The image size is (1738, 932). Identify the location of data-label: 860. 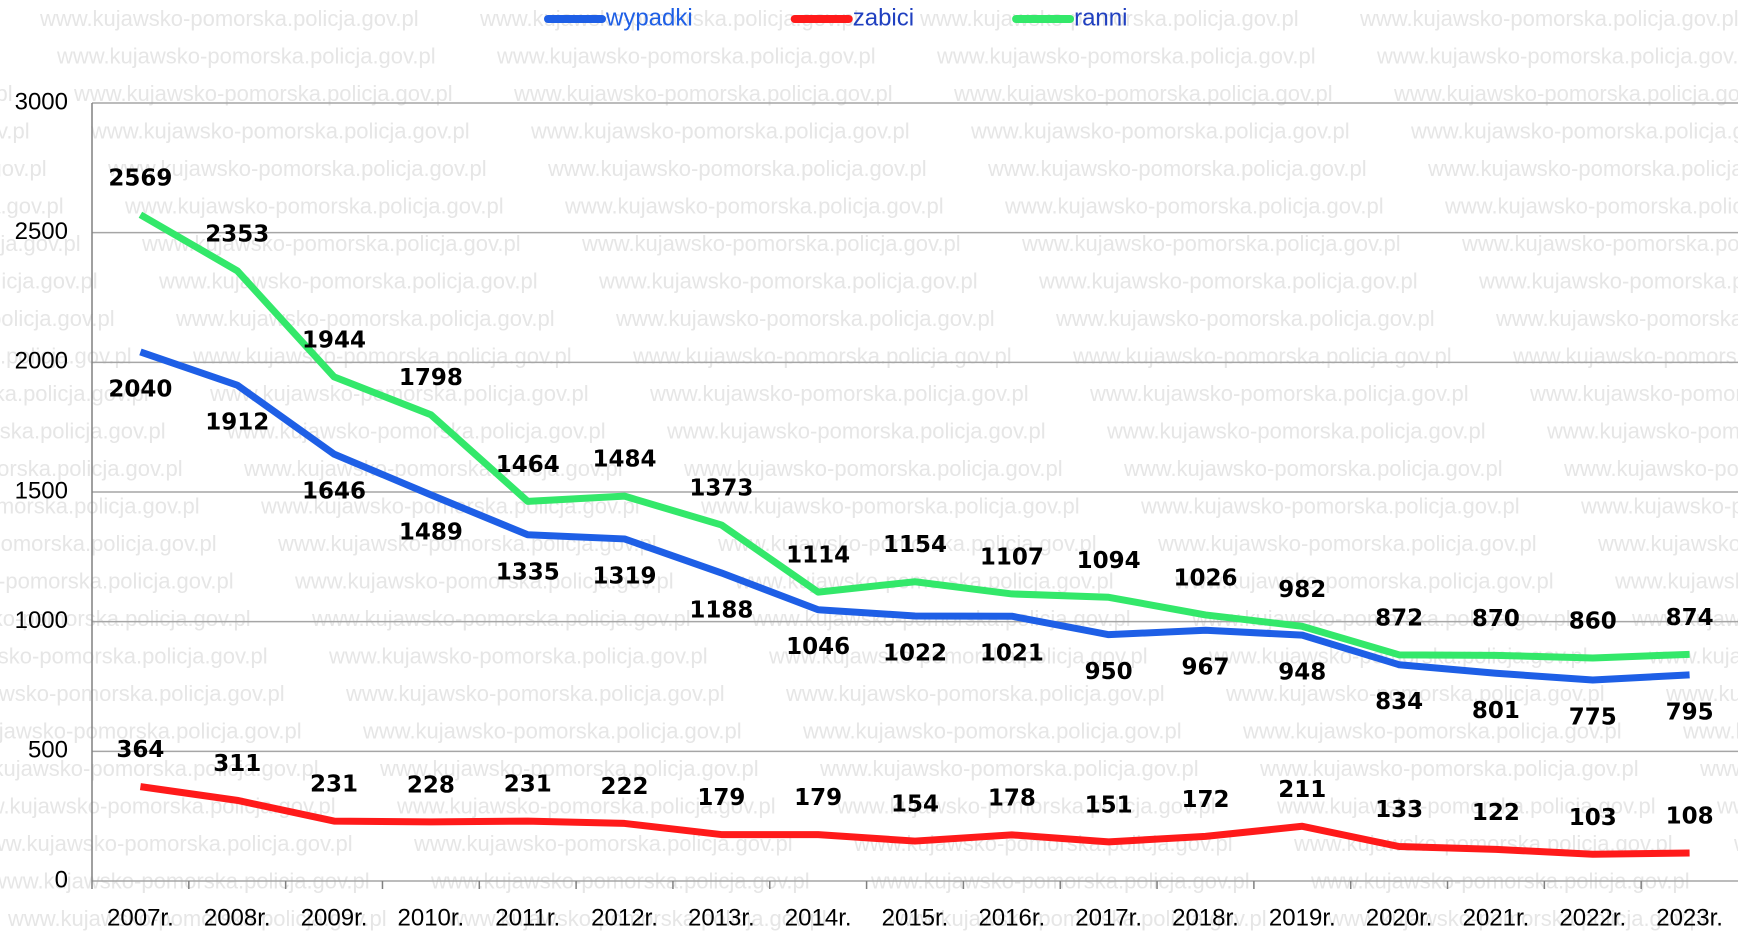
(1593, 621).